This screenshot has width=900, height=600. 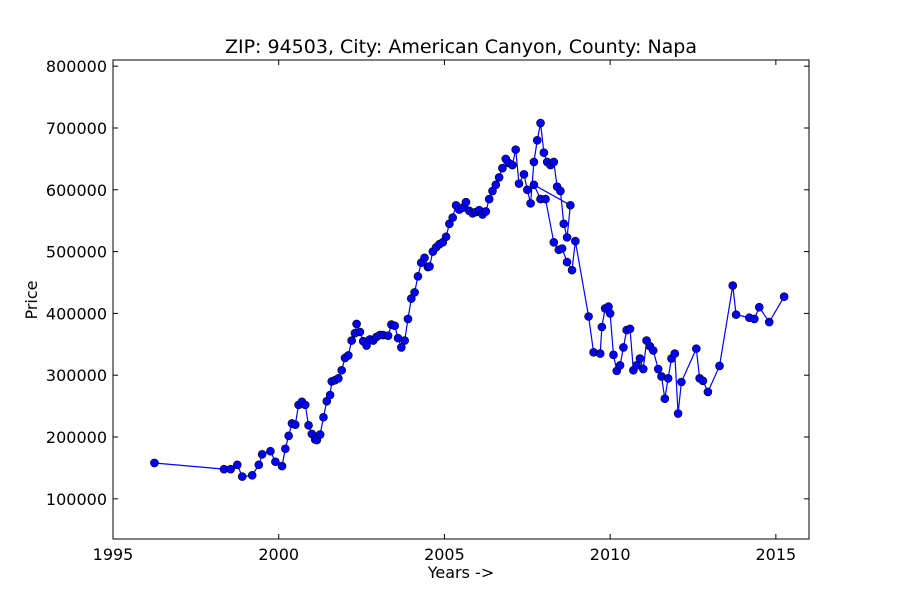 I want to click on y-tick-label: 100000, so click(x=76, y=499).